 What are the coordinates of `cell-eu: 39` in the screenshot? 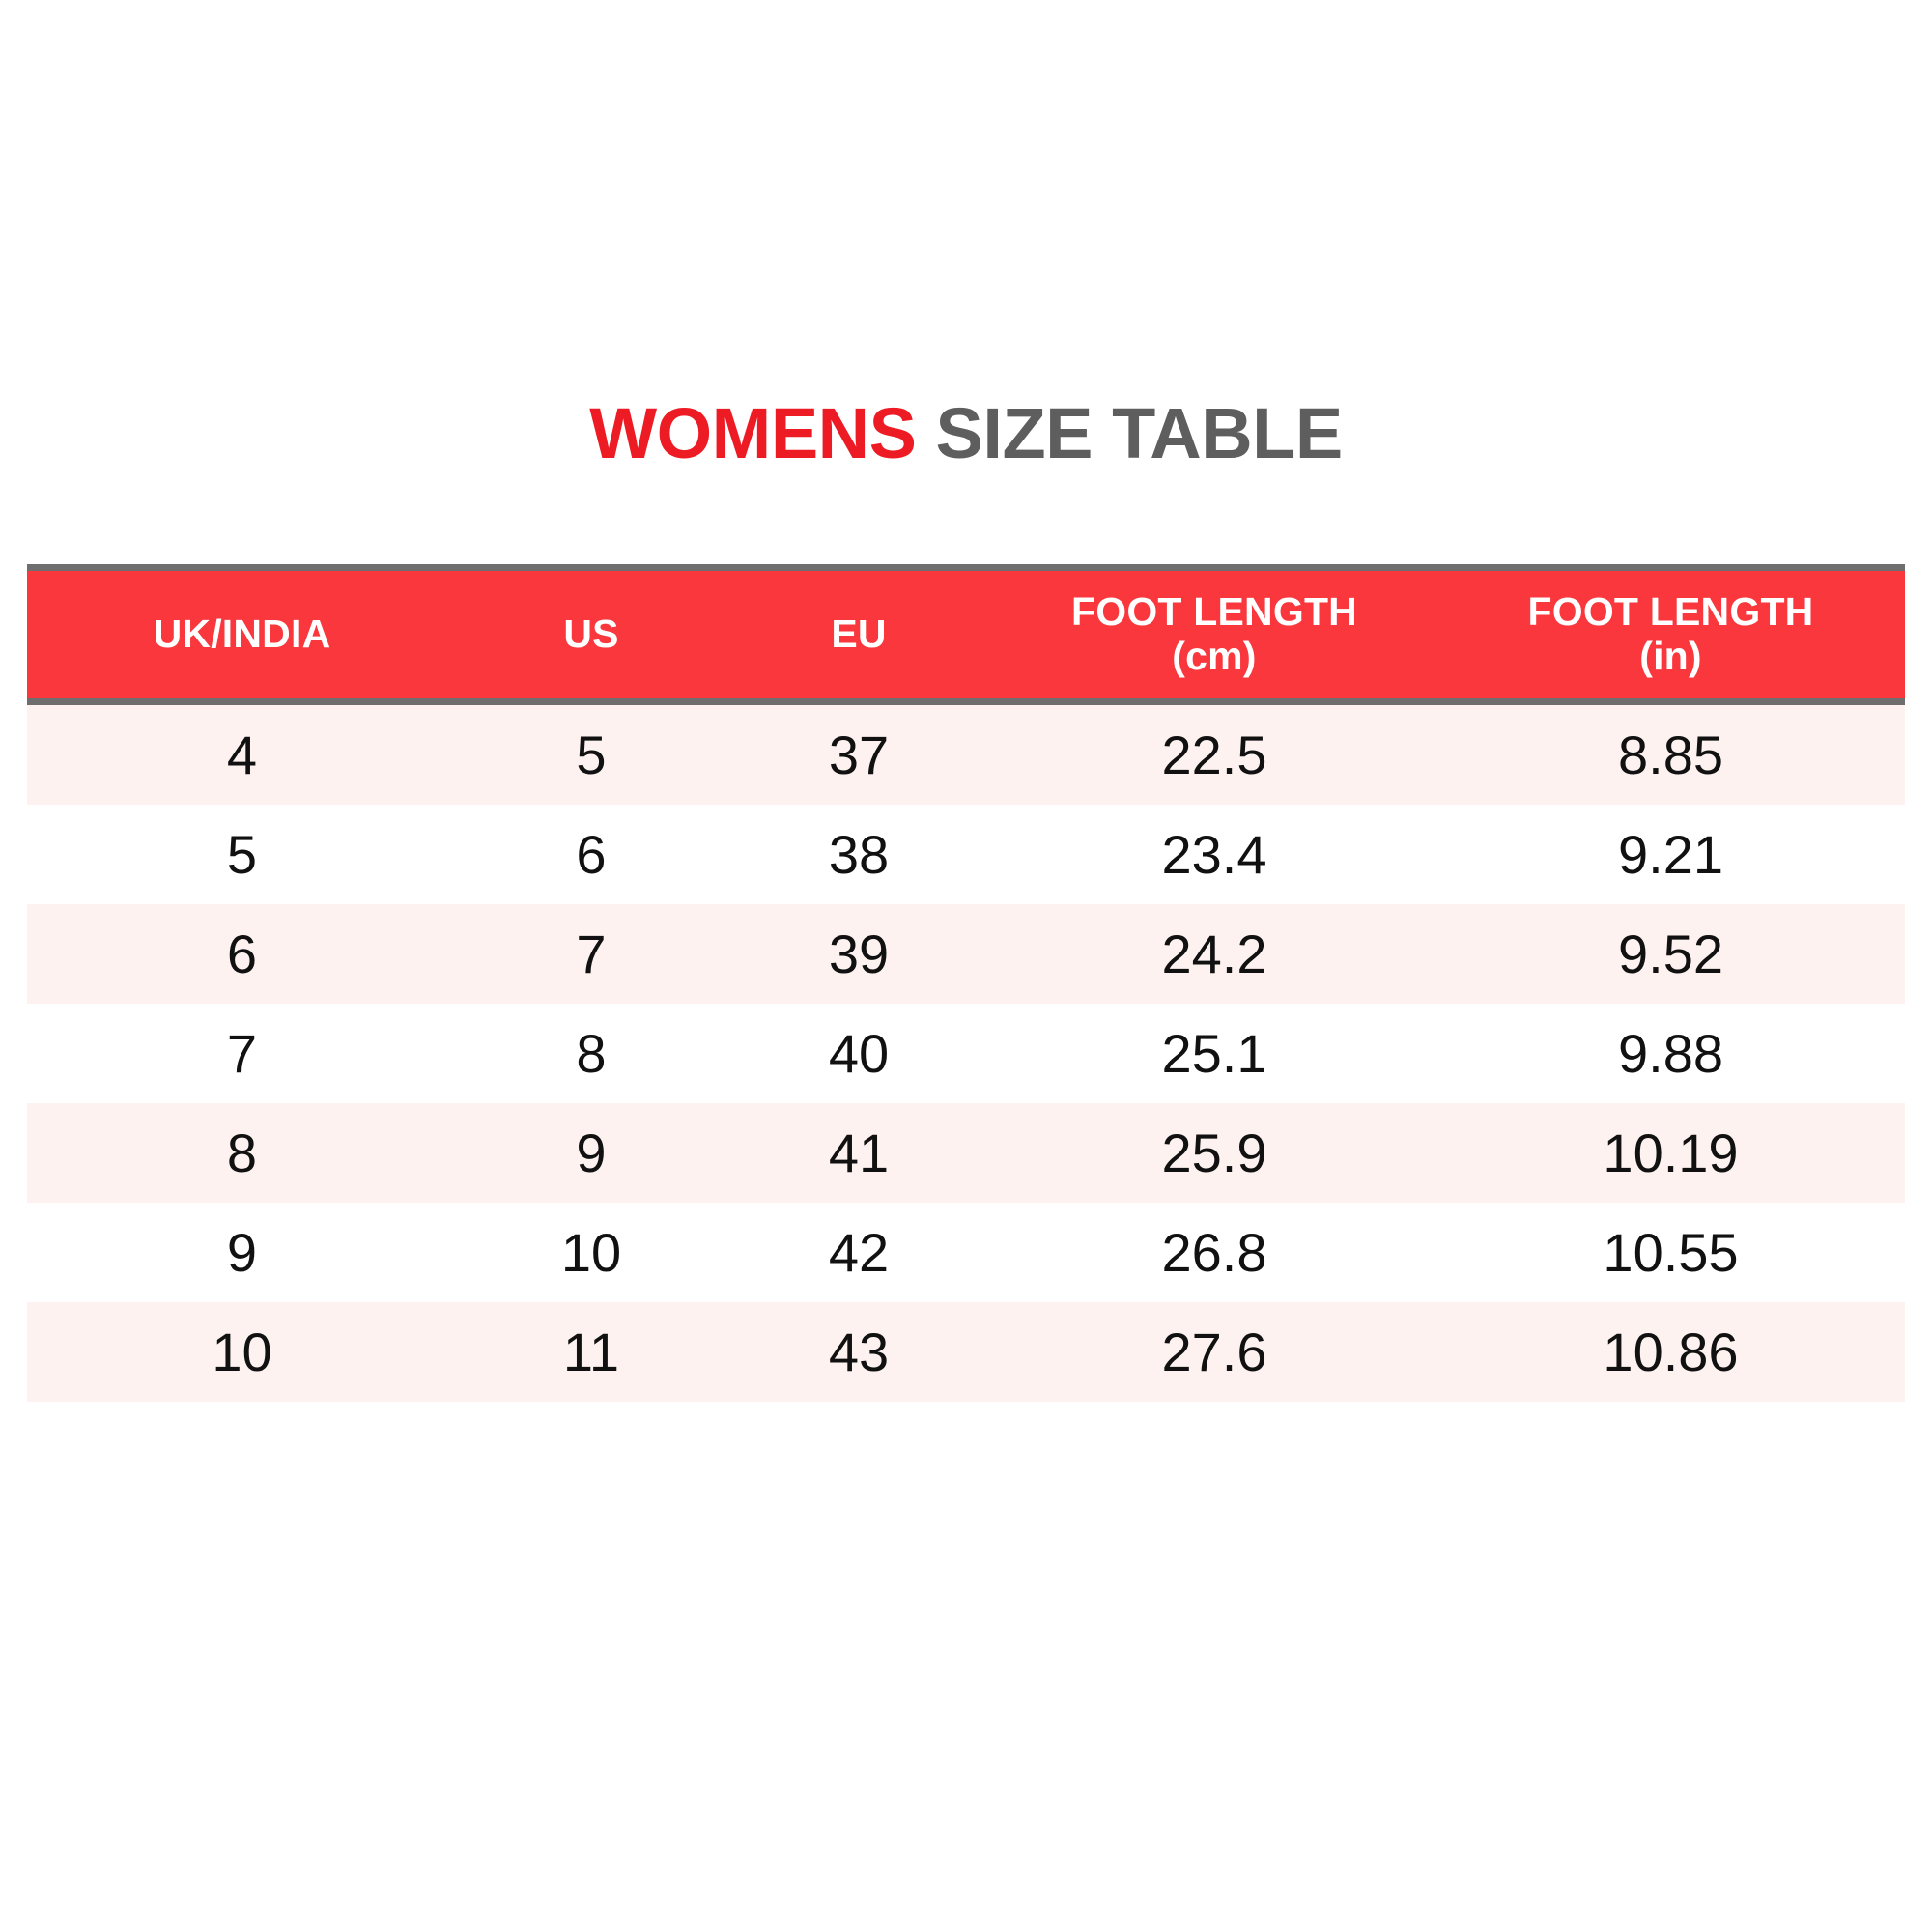 It's located at (859, 953).